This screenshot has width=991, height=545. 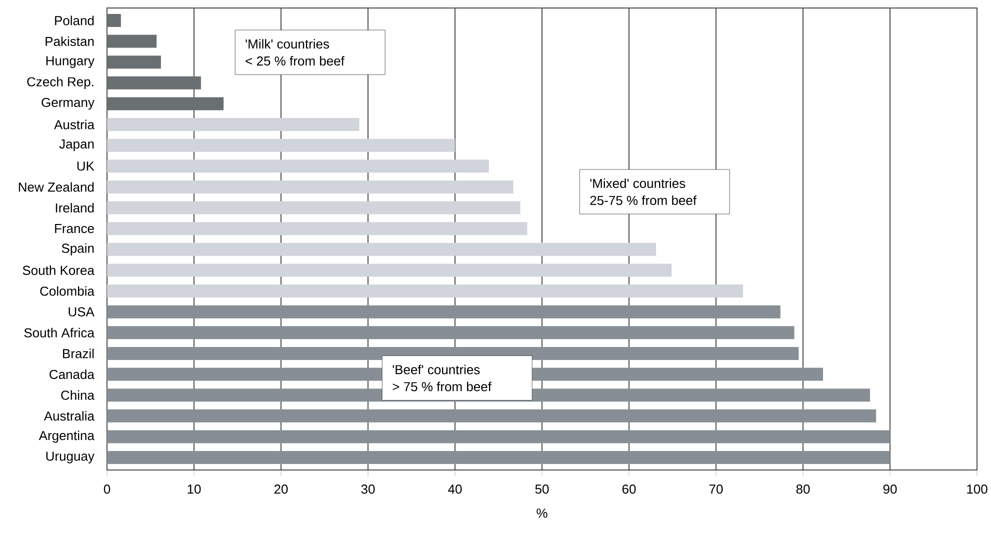 What do you see at coordinates (281, 489) in the screenshot?
I see `x-tick-label: 20` at bounding box center [281, 489].